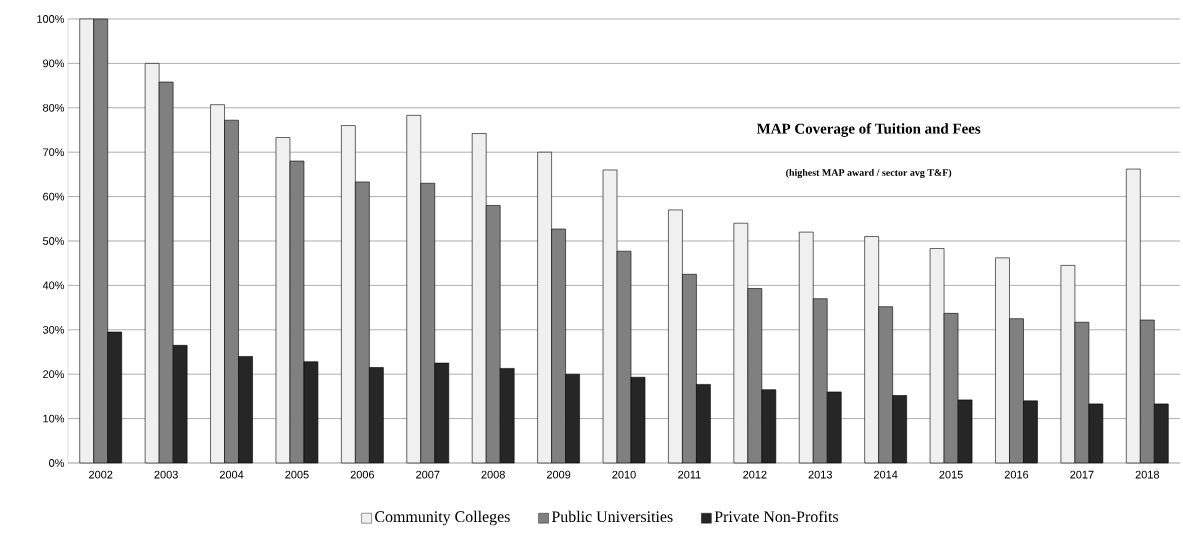  What do you see at coordinates (869, 173) in the screenshot?
I see `text: (highest MAP award / sector avg T&F)` at bounding box center [869, 173].